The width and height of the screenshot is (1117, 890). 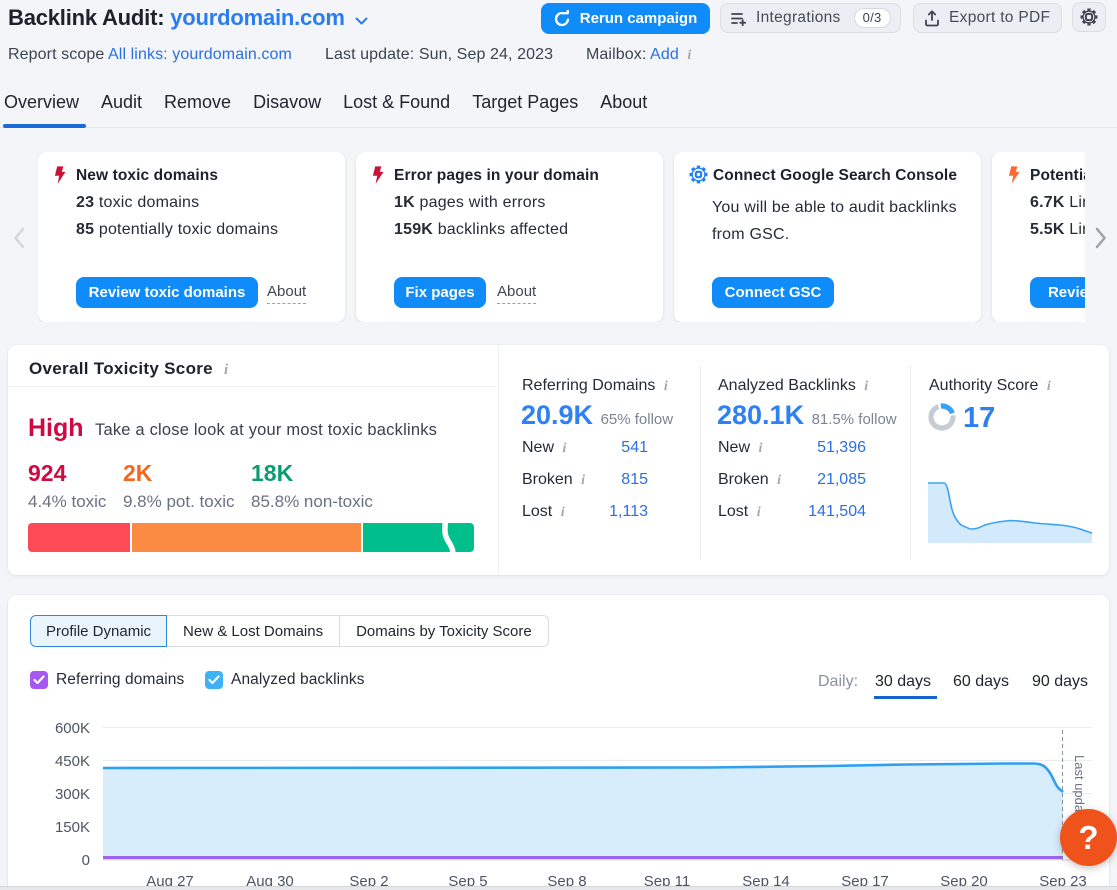 I want to click on svg-text: 150K, so click(x=72, y=827).